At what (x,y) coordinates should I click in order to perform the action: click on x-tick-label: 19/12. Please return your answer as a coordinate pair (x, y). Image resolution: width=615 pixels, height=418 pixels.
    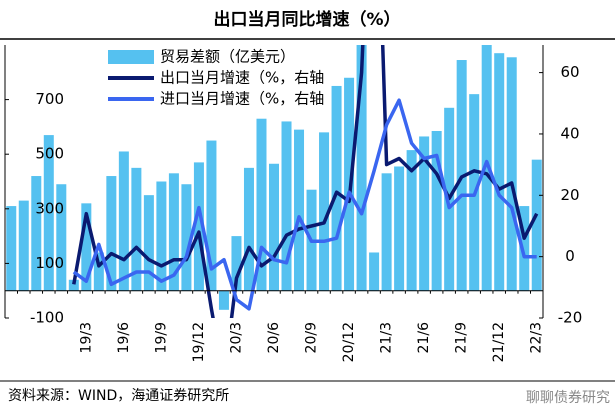
    Looking at the image, I should click on (199, 342).